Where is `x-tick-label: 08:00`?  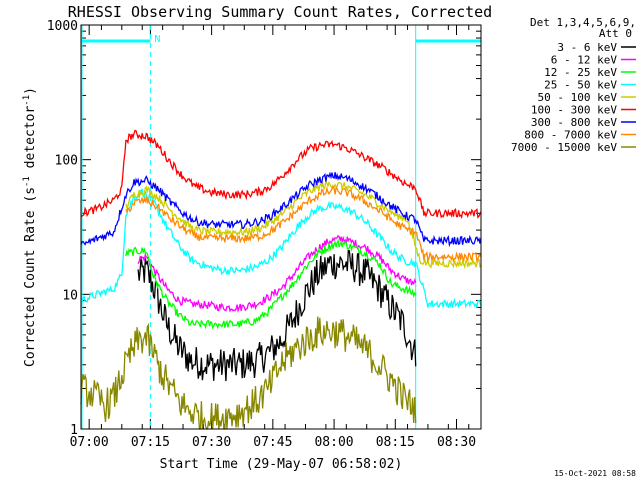 x-tick-label: 08:00 is located at coordinates (333, 442).